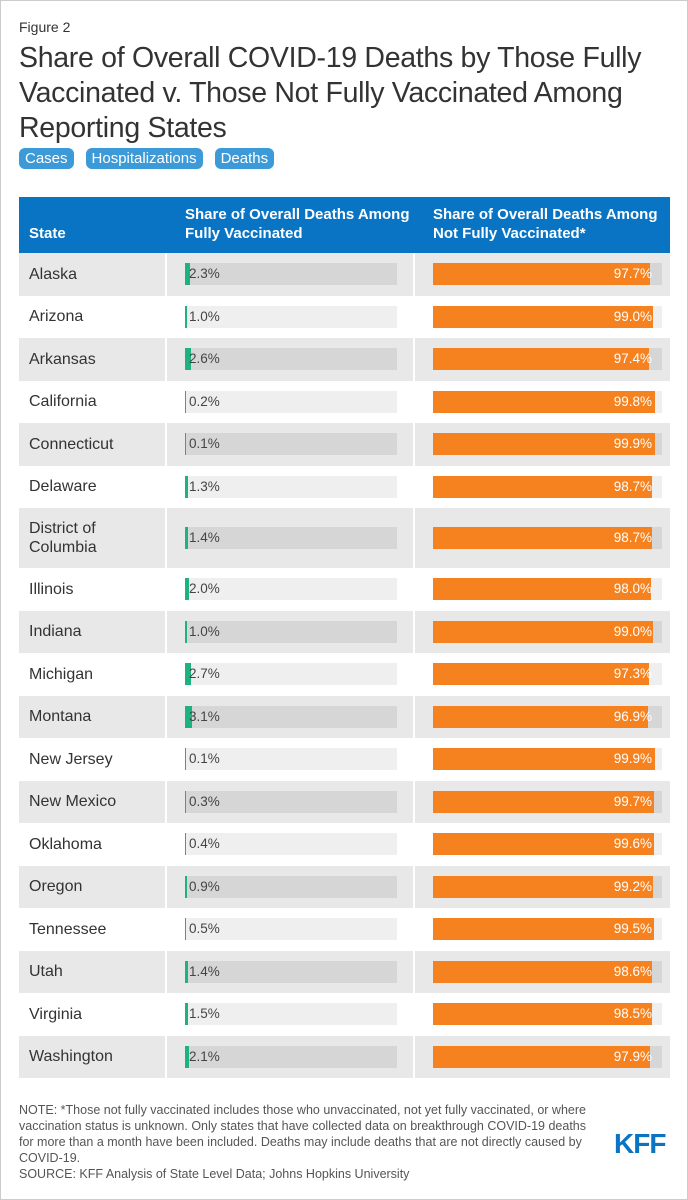 The image size is (688, 1200). I want to click on table-row: Indiana 1.0% 99.0%, so click(344, 631).